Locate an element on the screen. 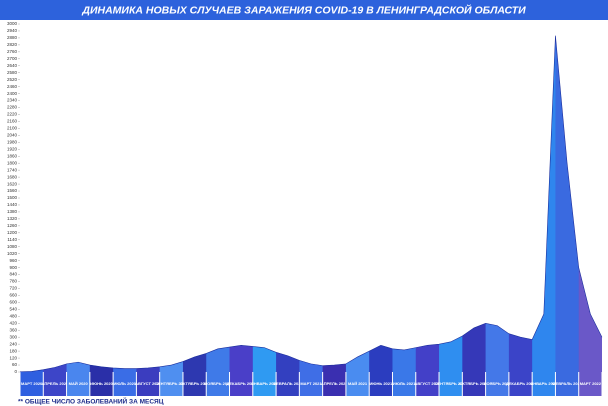  month-label: МАЙ 2021 is located at coordinates (358, 383).